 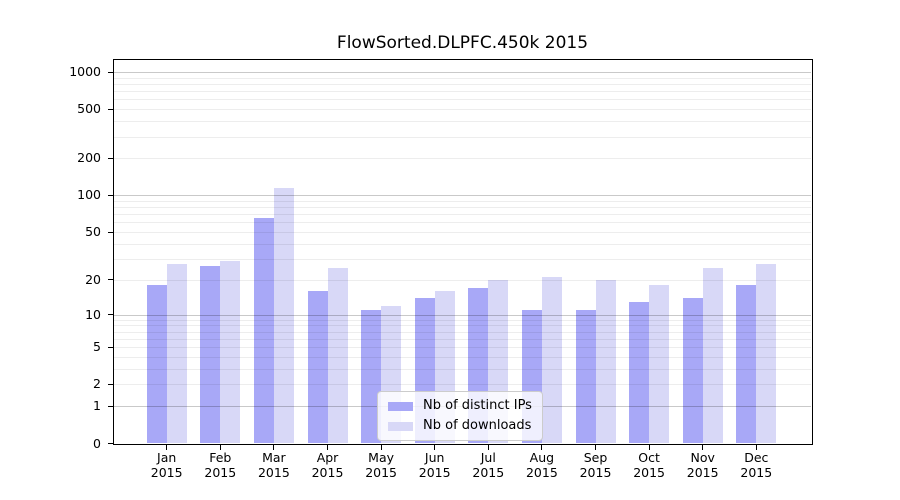 I want to click on x-tick-month: Feb, so click(x=220, y=457).